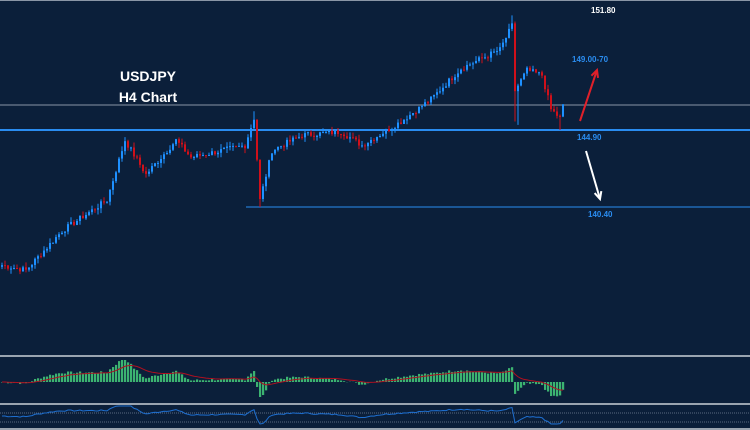 The width and height of the screenshot is (750, 430). Describe the element at coordinates (593, 175) in the screenshot. I see `arrow-down` at that location.